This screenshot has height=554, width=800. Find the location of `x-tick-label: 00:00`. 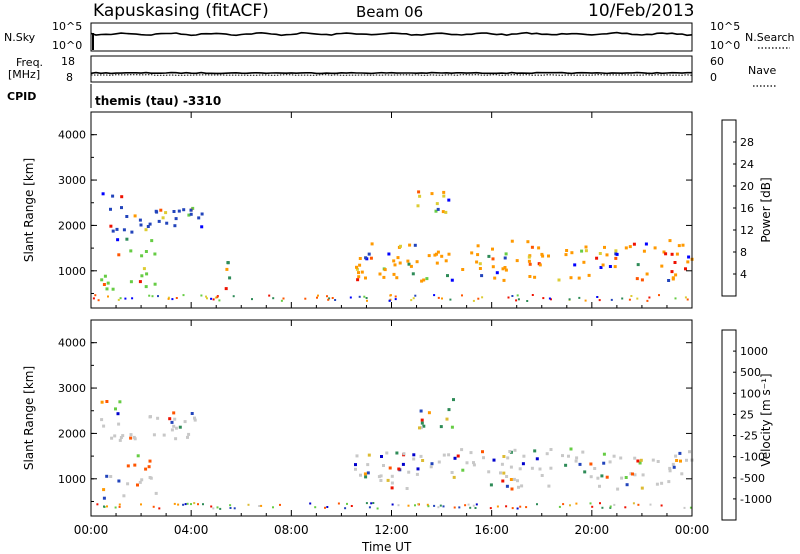

x-tick-label: 00:00 is located at coordinates (692, 530).